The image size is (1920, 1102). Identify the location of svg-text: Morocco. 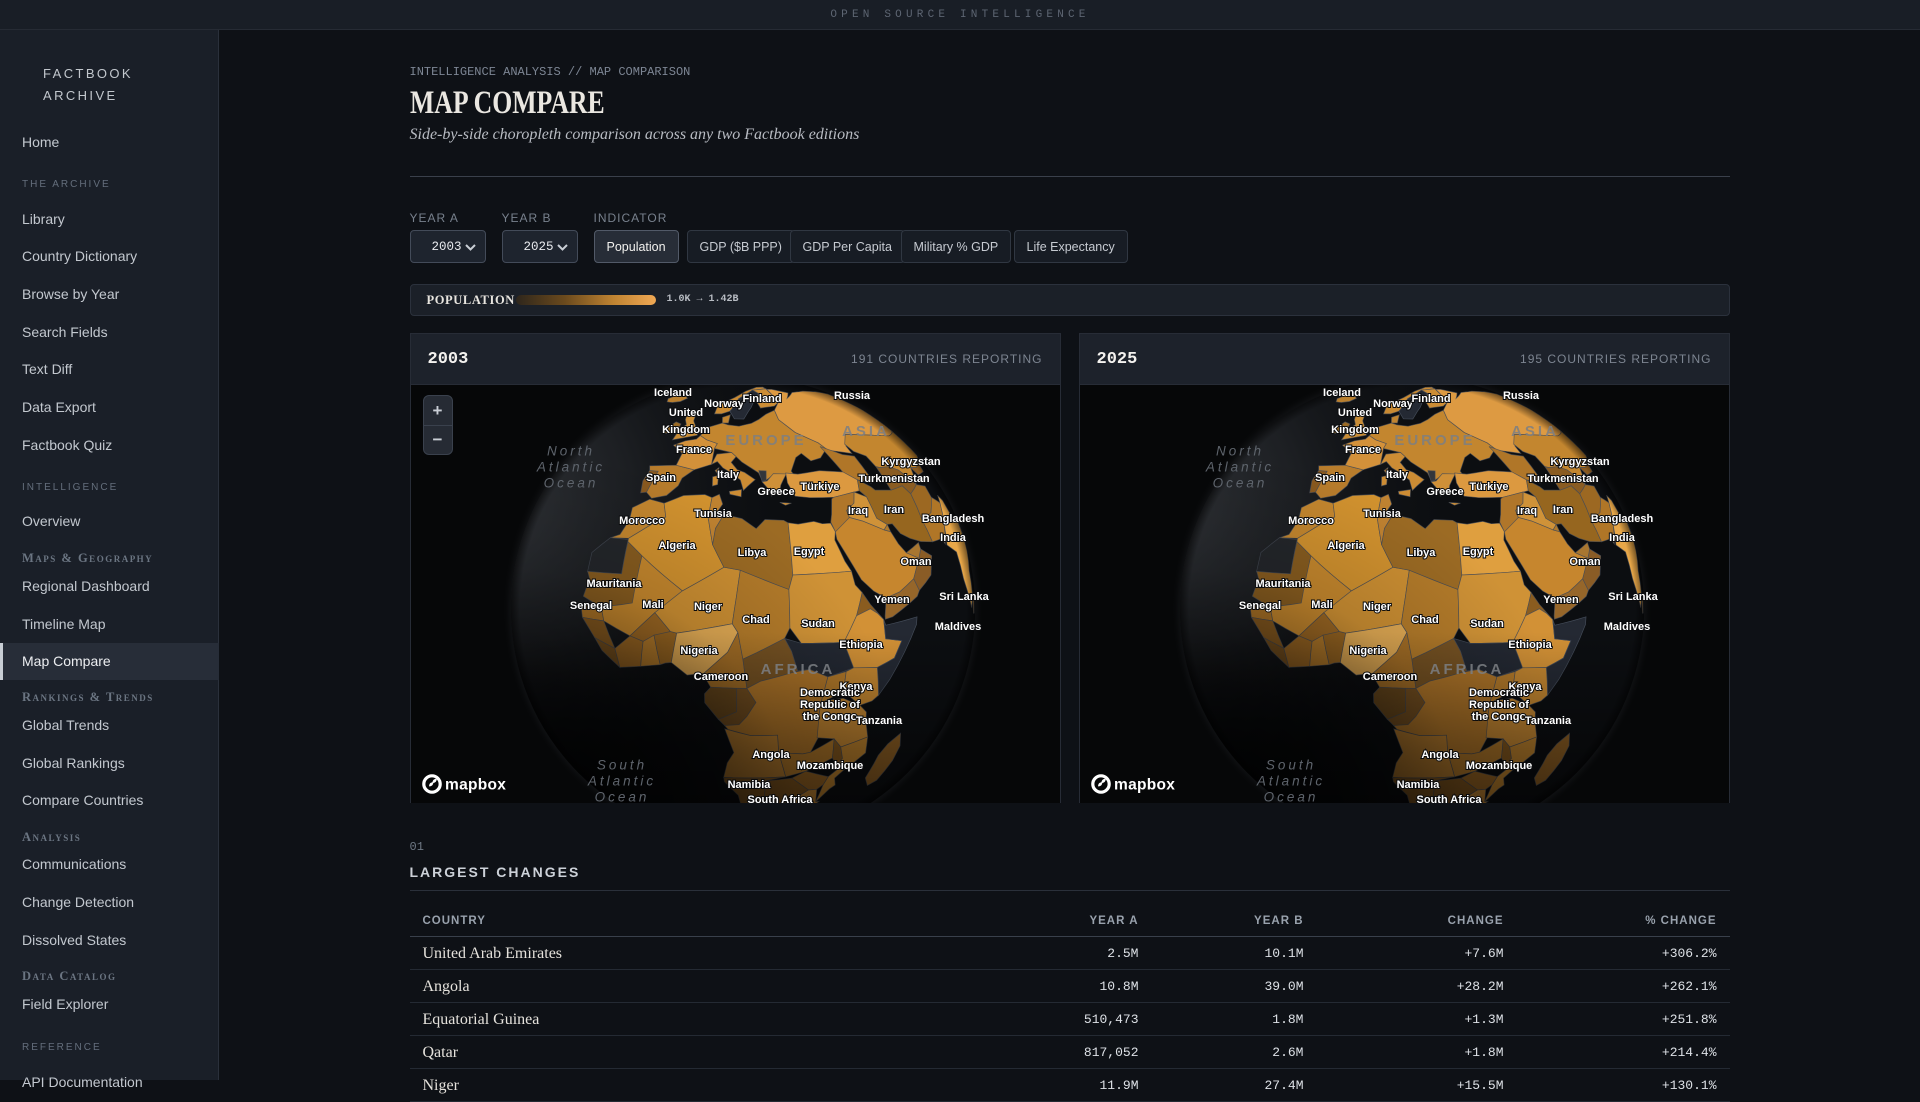
(1311, 521).